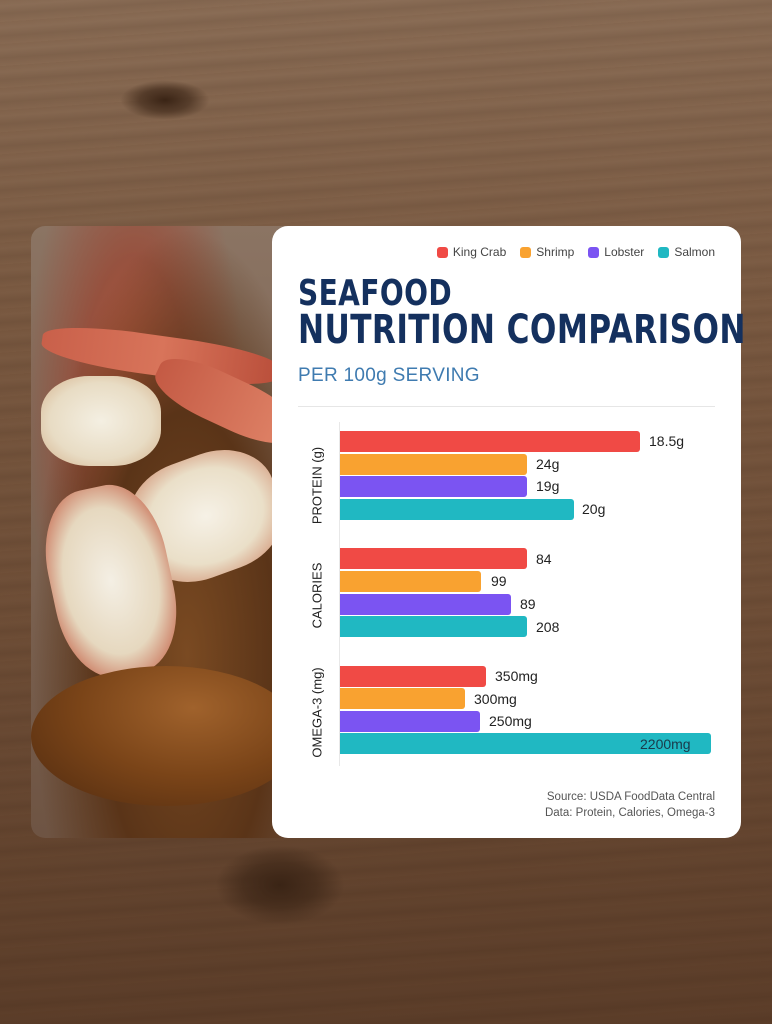 The image size is (772, 1024). Describe the element at coordinates (457, 509) in the screenshot. I see `bar-protein-salmon` at that location.